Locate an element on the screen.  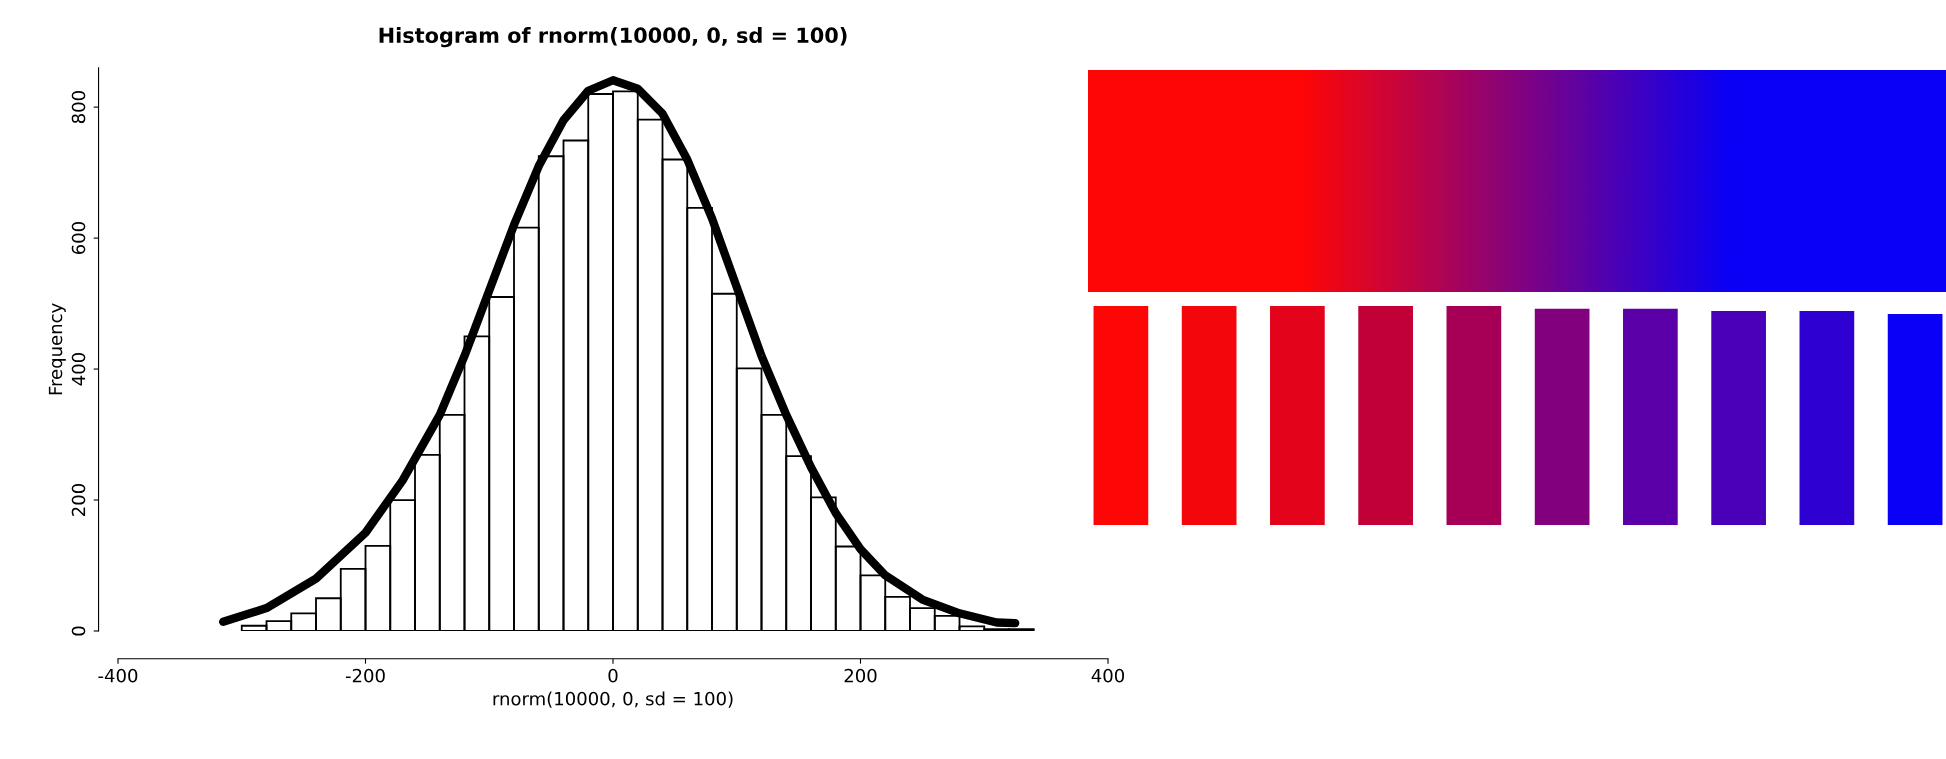
x-tick-label: -200 is located at coordinates (365, 675).